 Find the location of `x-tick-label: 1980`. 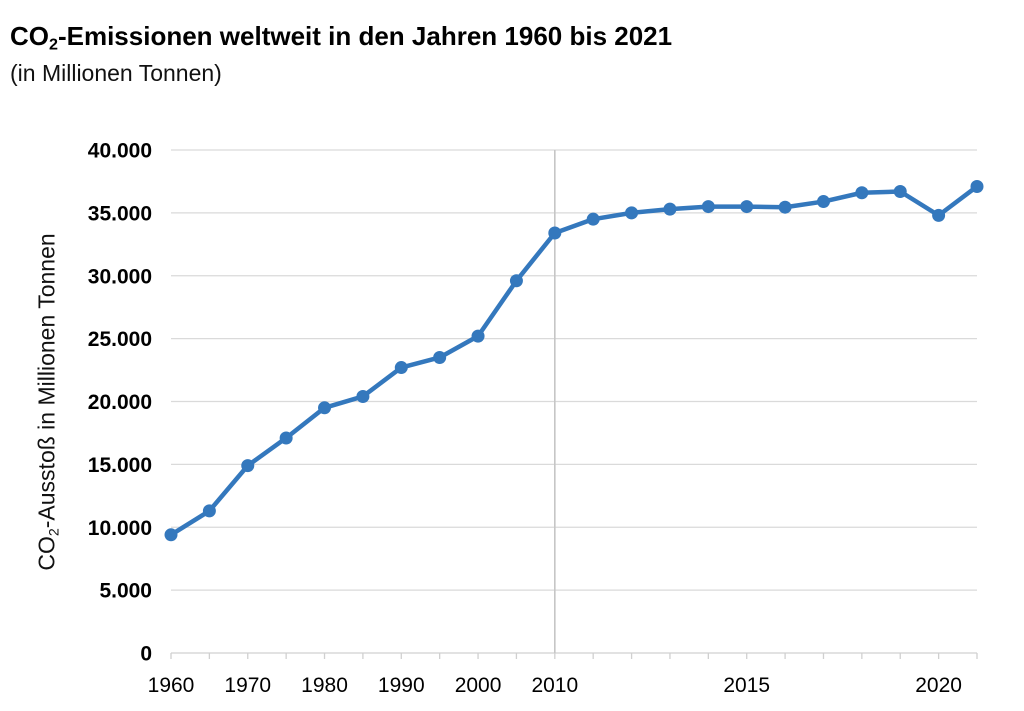

x-tick-label: 1980 is located at coordinates (324, 685).